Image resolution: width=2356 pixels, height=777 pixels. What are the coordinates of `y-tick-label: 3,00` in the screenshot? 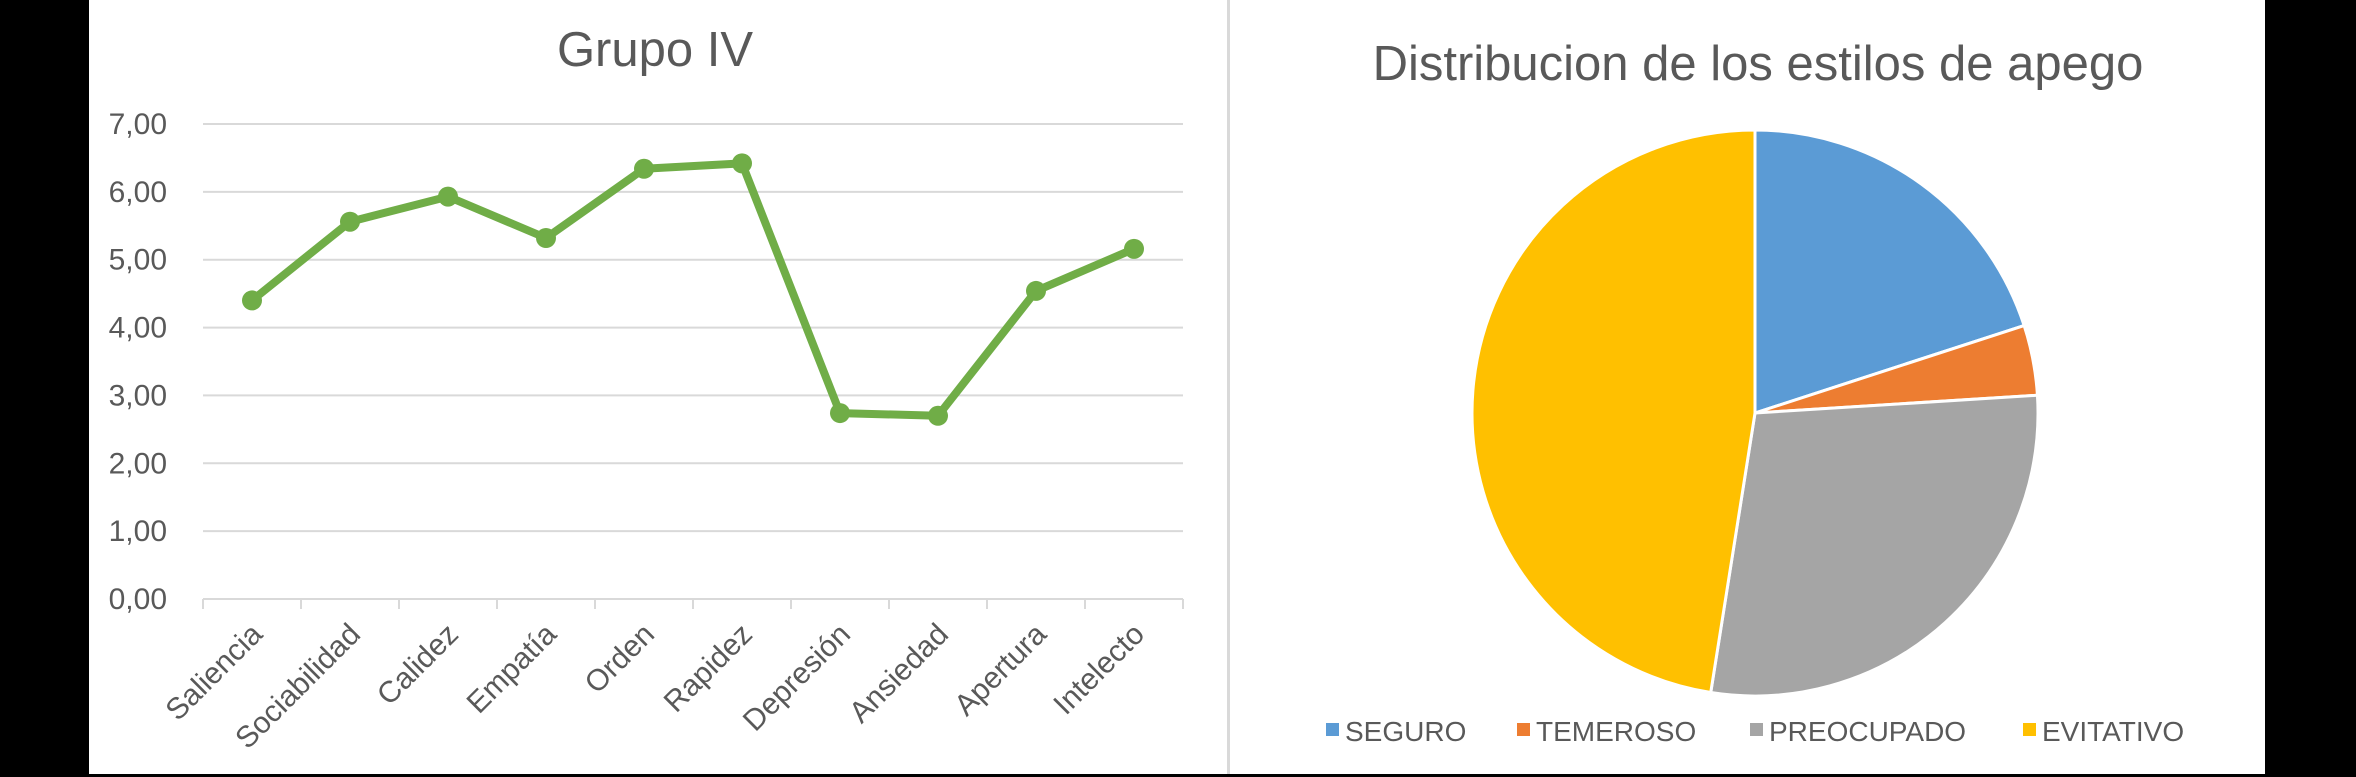 It's located at (138, 395).